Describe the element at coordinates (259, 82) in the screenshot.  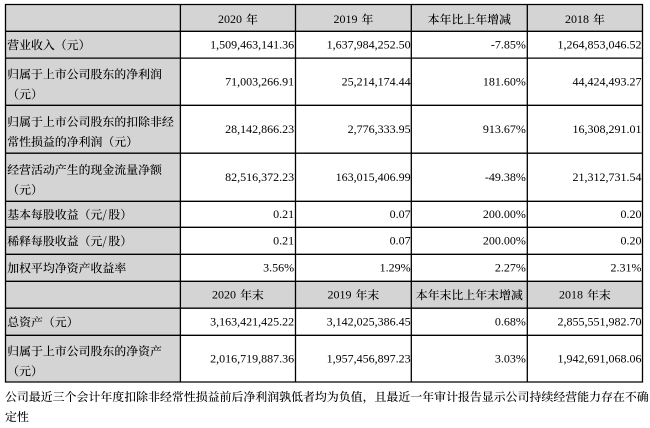
I see `svg-text: 71,003,266.91` at that location.